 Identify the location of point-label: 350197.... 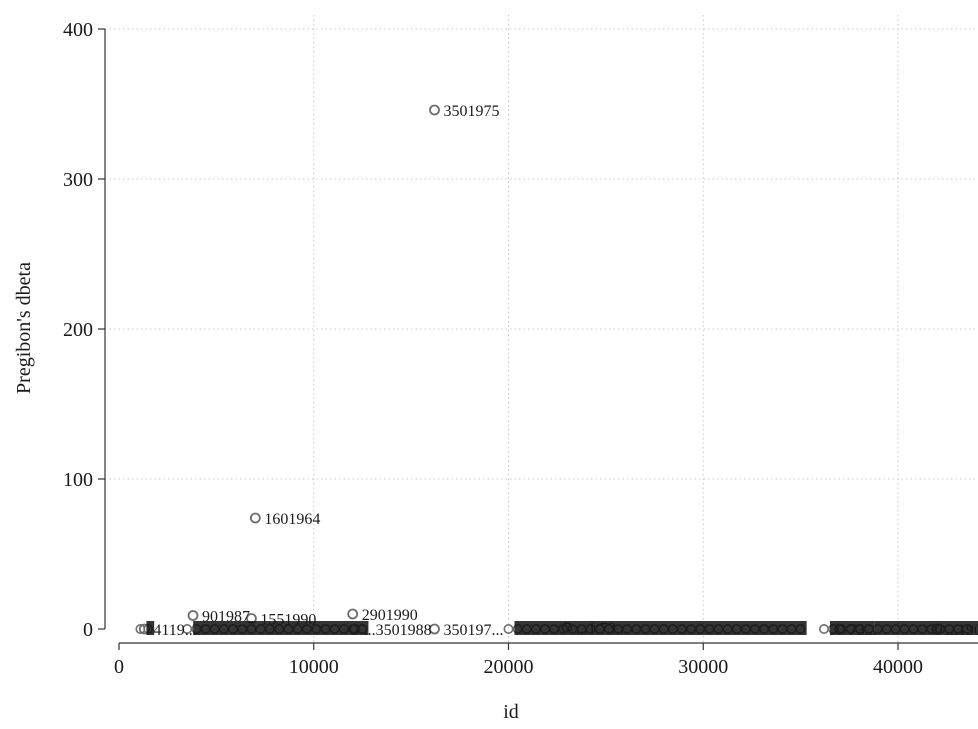
(473, 630).